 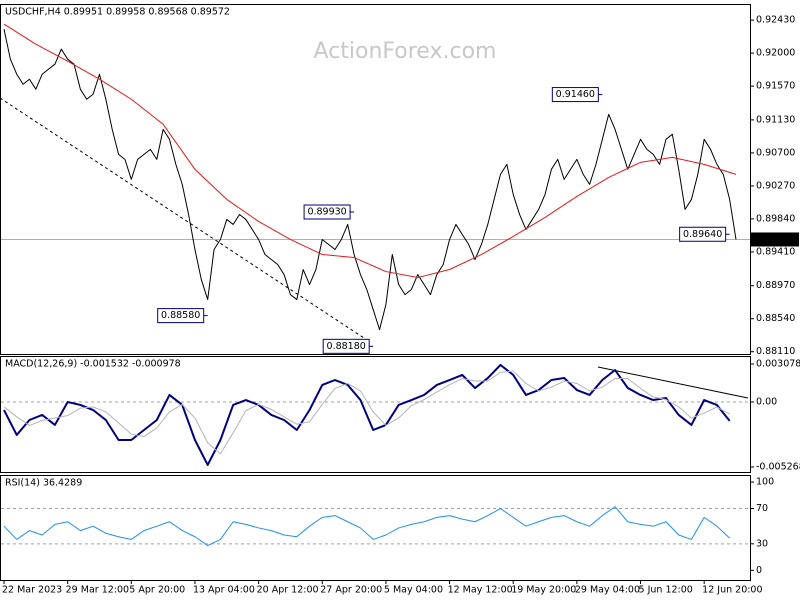 What do you see at coordinates (732, 590) in the screenshot?
I see `x-tick-label: 12 Jun 20:00` at bounding box center [732, 590].